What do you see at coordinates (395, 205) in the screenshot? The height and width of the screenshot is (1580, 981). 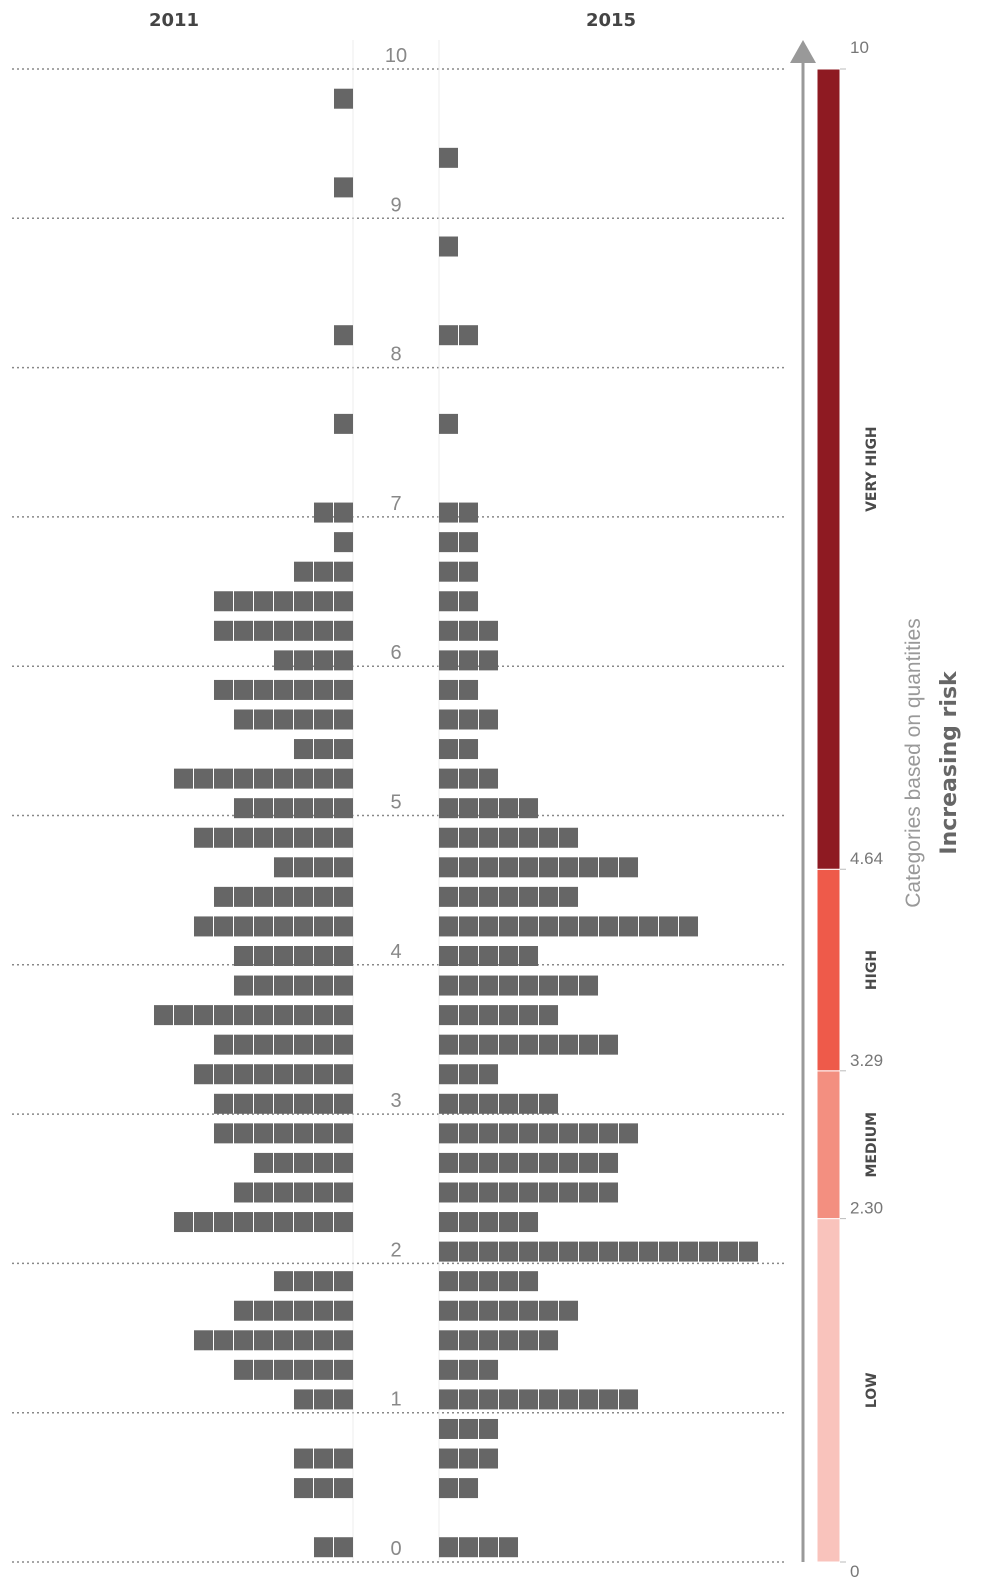 I see `tick-label: 9` at bounding box center [395, 205].